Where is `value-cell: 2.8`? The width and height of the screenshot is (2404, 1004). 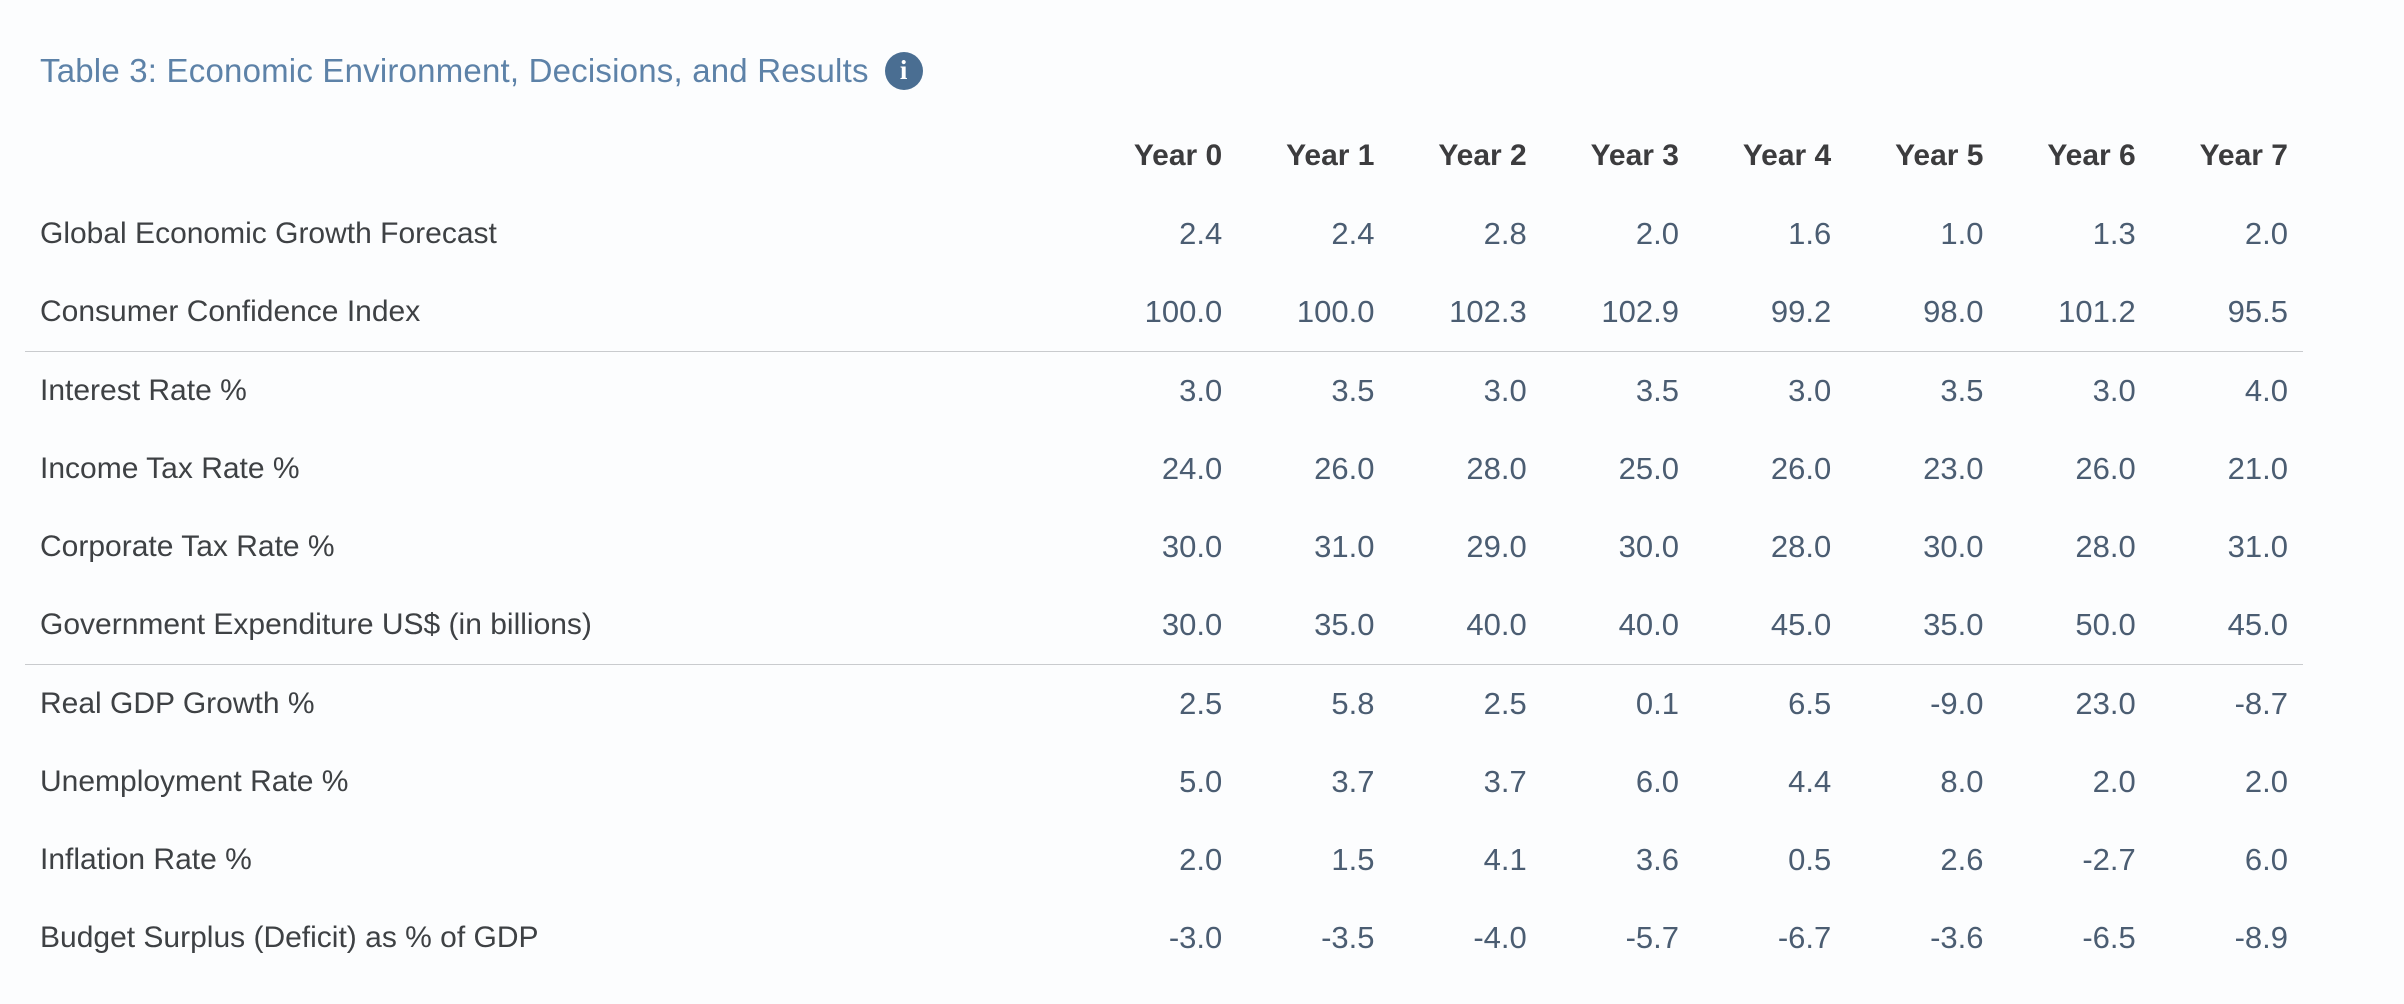 value-cell: 2.8 is located at coordinates (1505, 233).